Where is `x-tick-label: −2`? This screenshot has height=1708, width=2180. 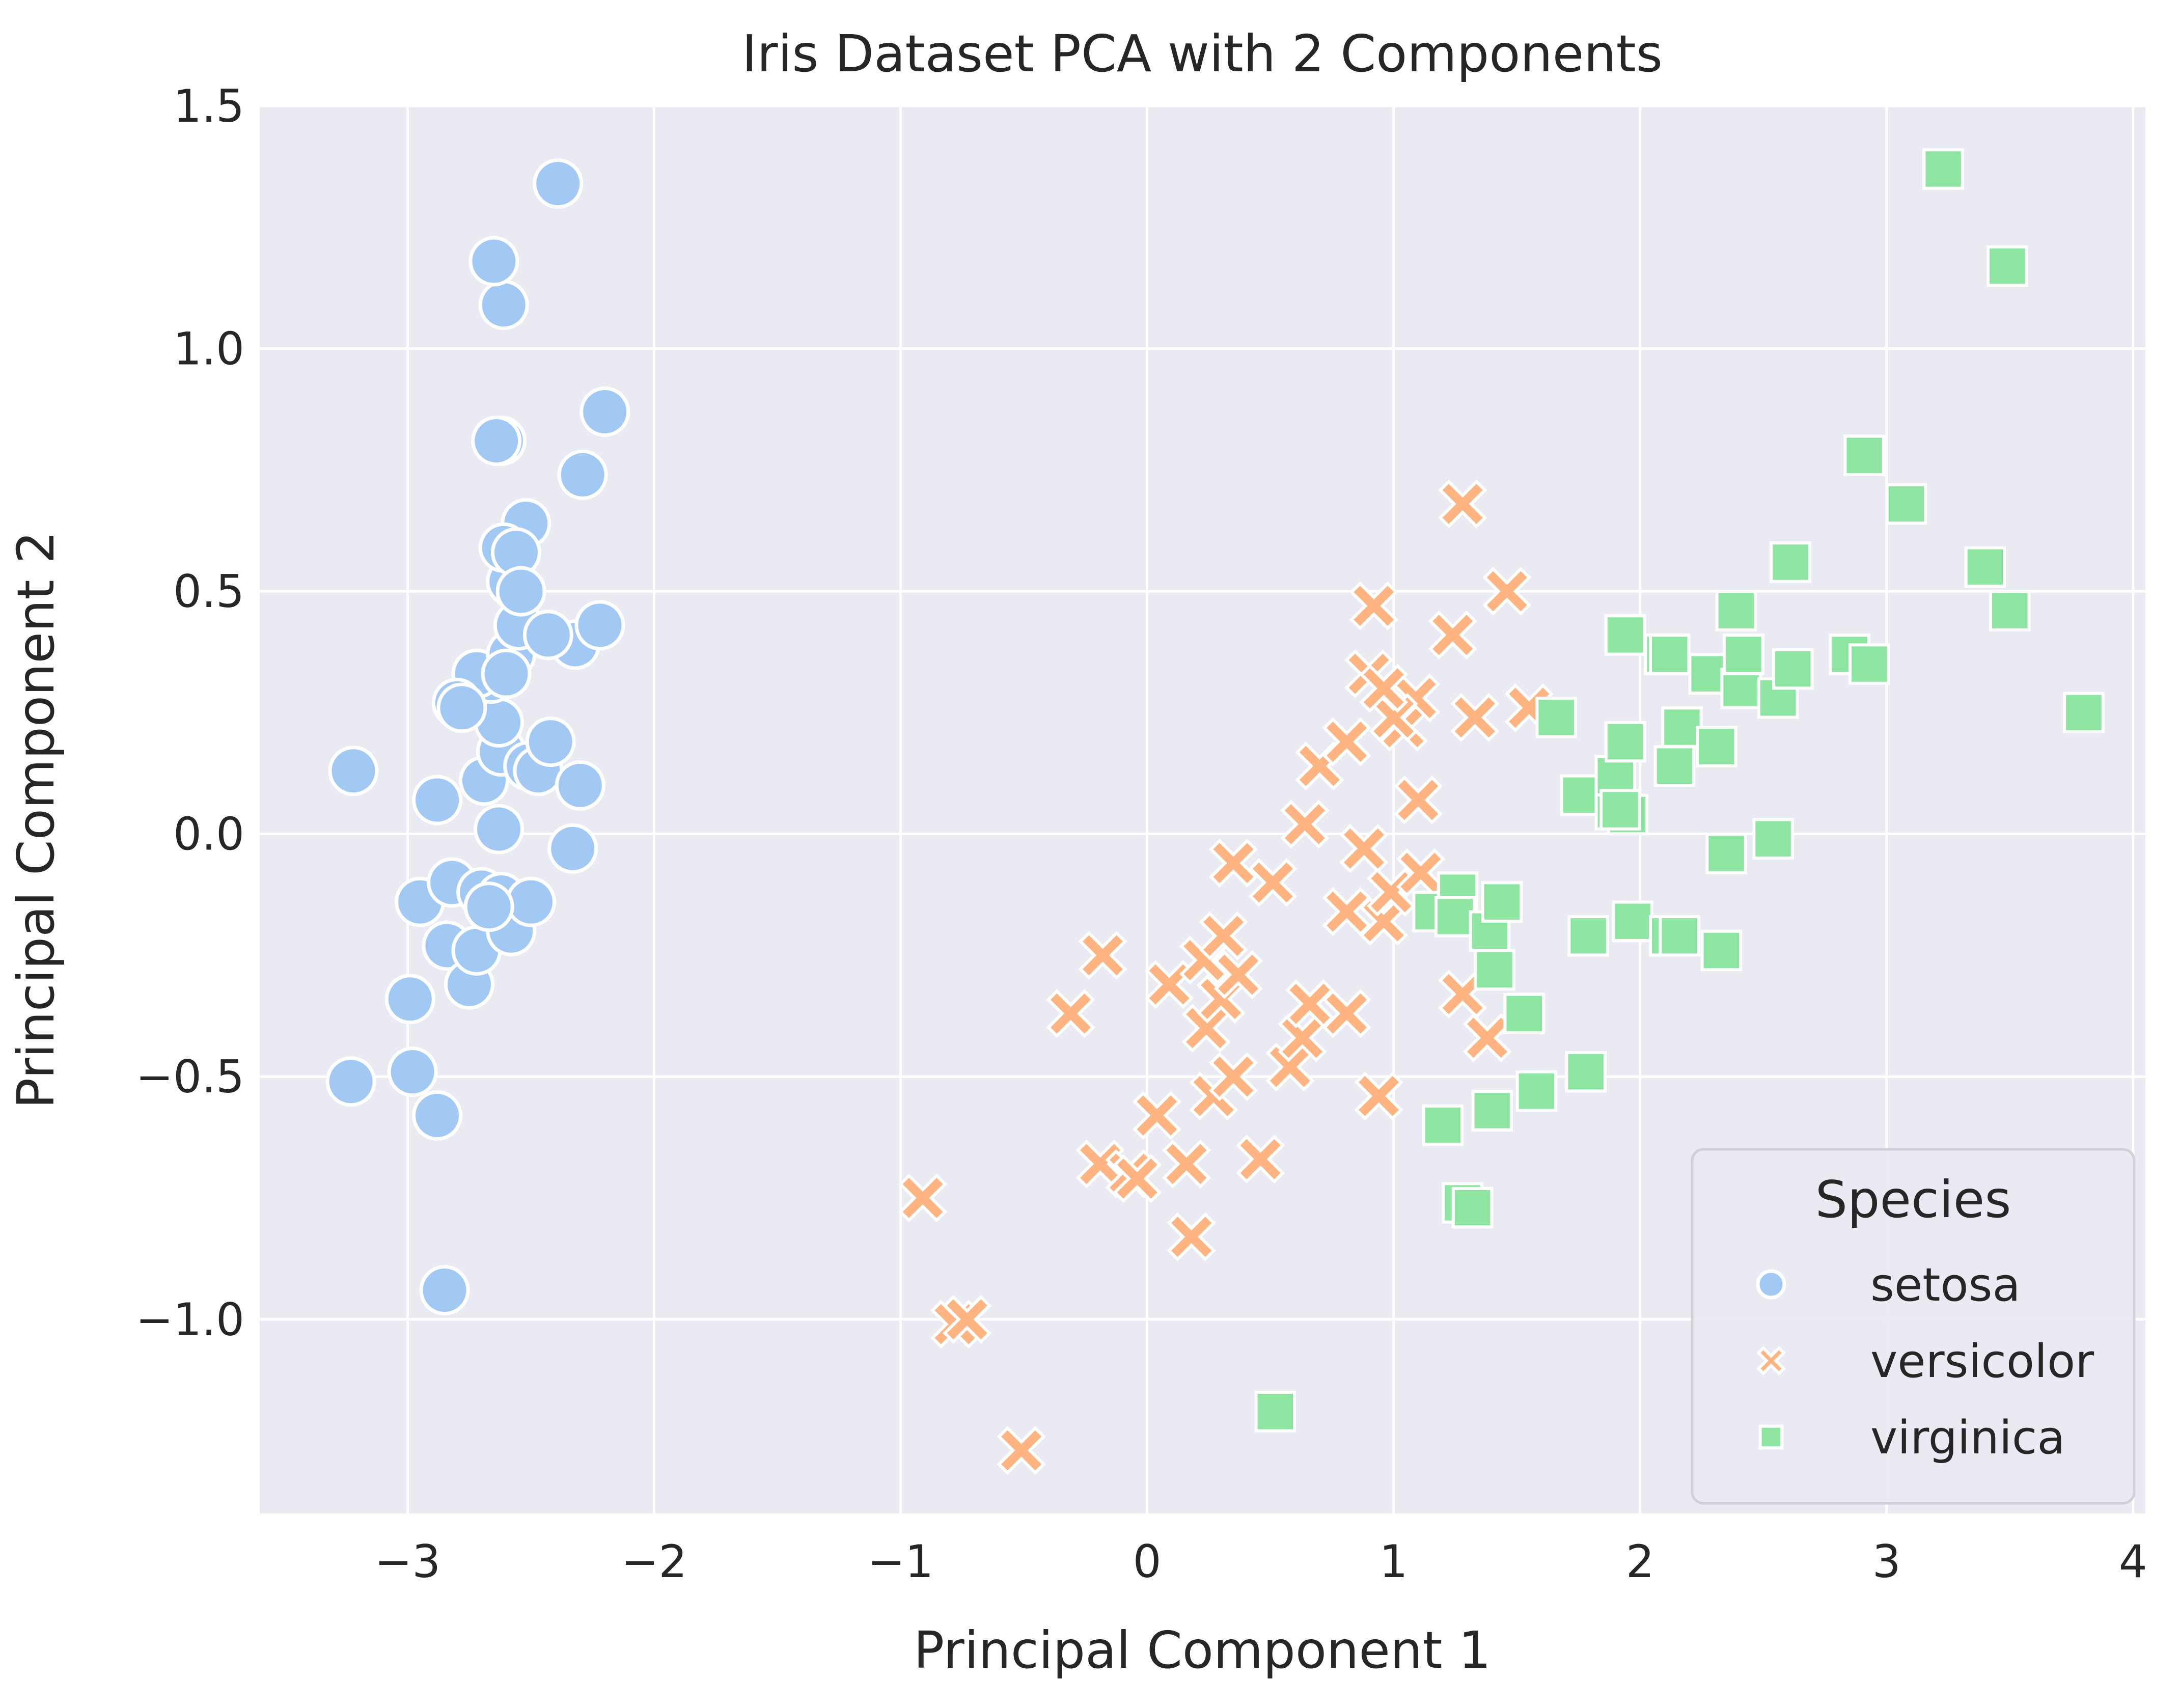
x-tick-label: −2 is located at coordinates (654, 1562).